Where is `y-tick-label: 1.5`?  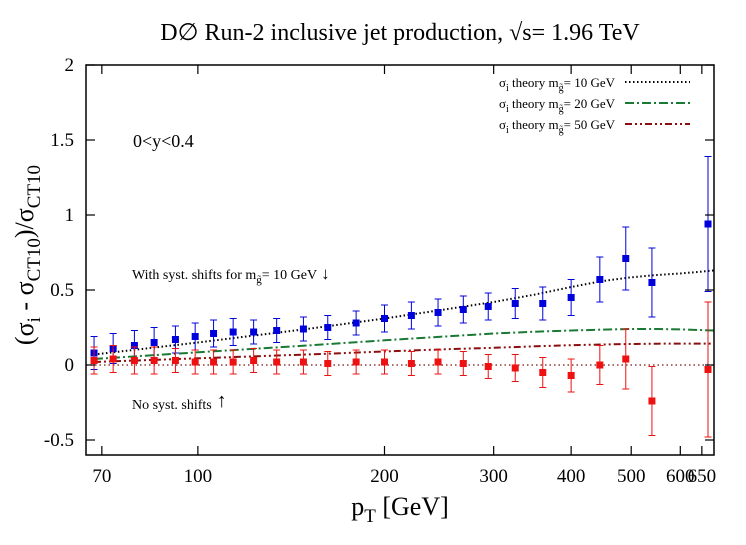
y-tick-label: 1.5 is located at coordinates (62, 140).